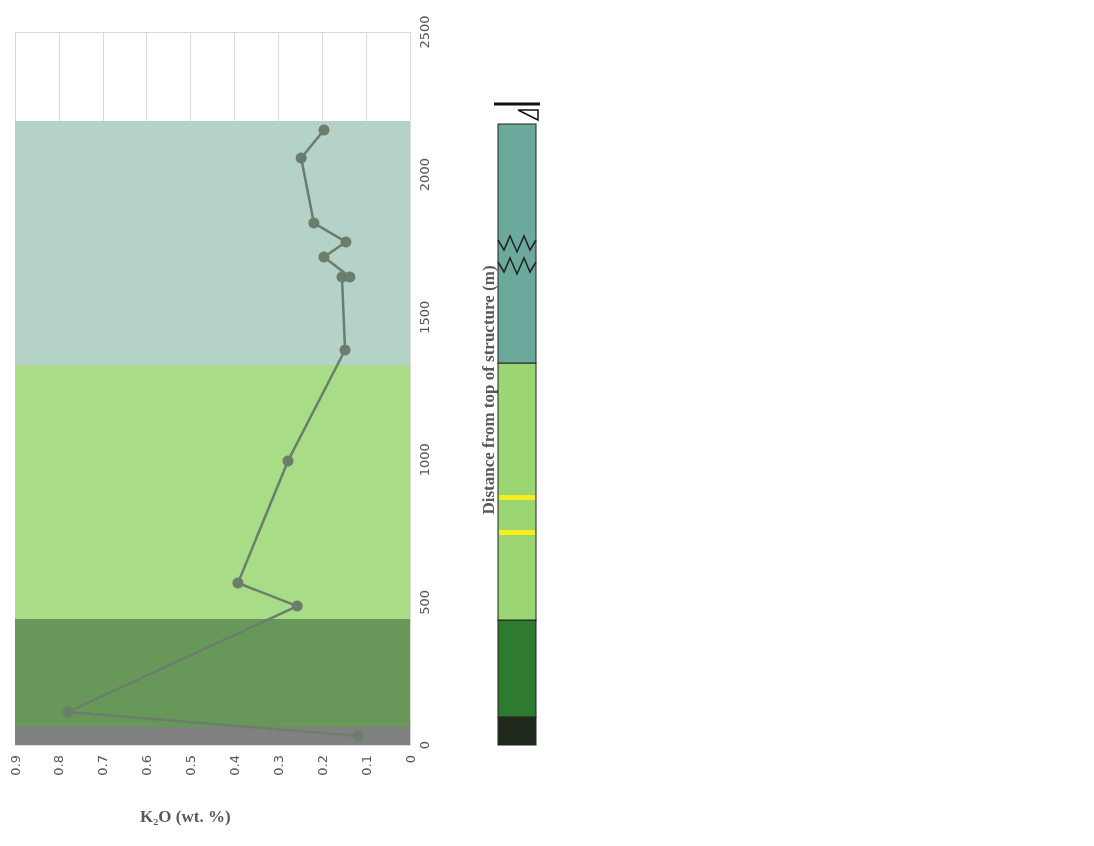 This screenshot has width=1094, height=846. I want to click on y-tick-label: 1000, so click(424, 460).